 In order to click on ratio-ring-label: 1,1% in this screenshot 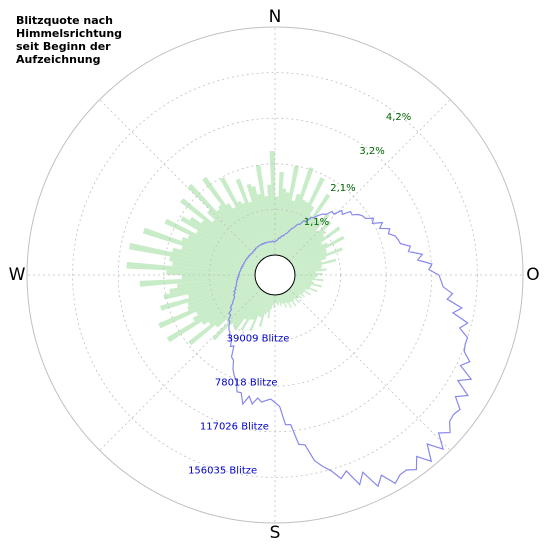, I will do `click(316, 222)`.